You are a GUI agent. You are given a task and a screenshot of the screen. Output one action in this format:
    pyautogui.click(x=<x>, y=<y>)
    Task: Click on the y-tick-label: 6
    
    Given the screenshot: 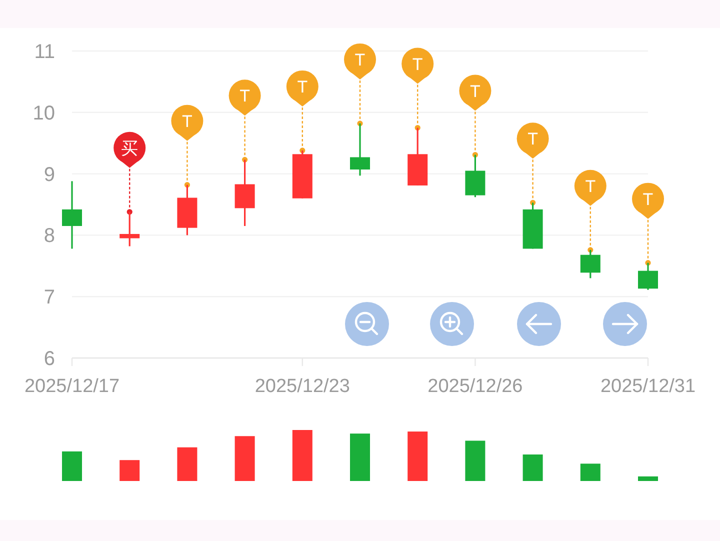 What is the action you would take?
    pyautogui.click(x=49, y=359)
    